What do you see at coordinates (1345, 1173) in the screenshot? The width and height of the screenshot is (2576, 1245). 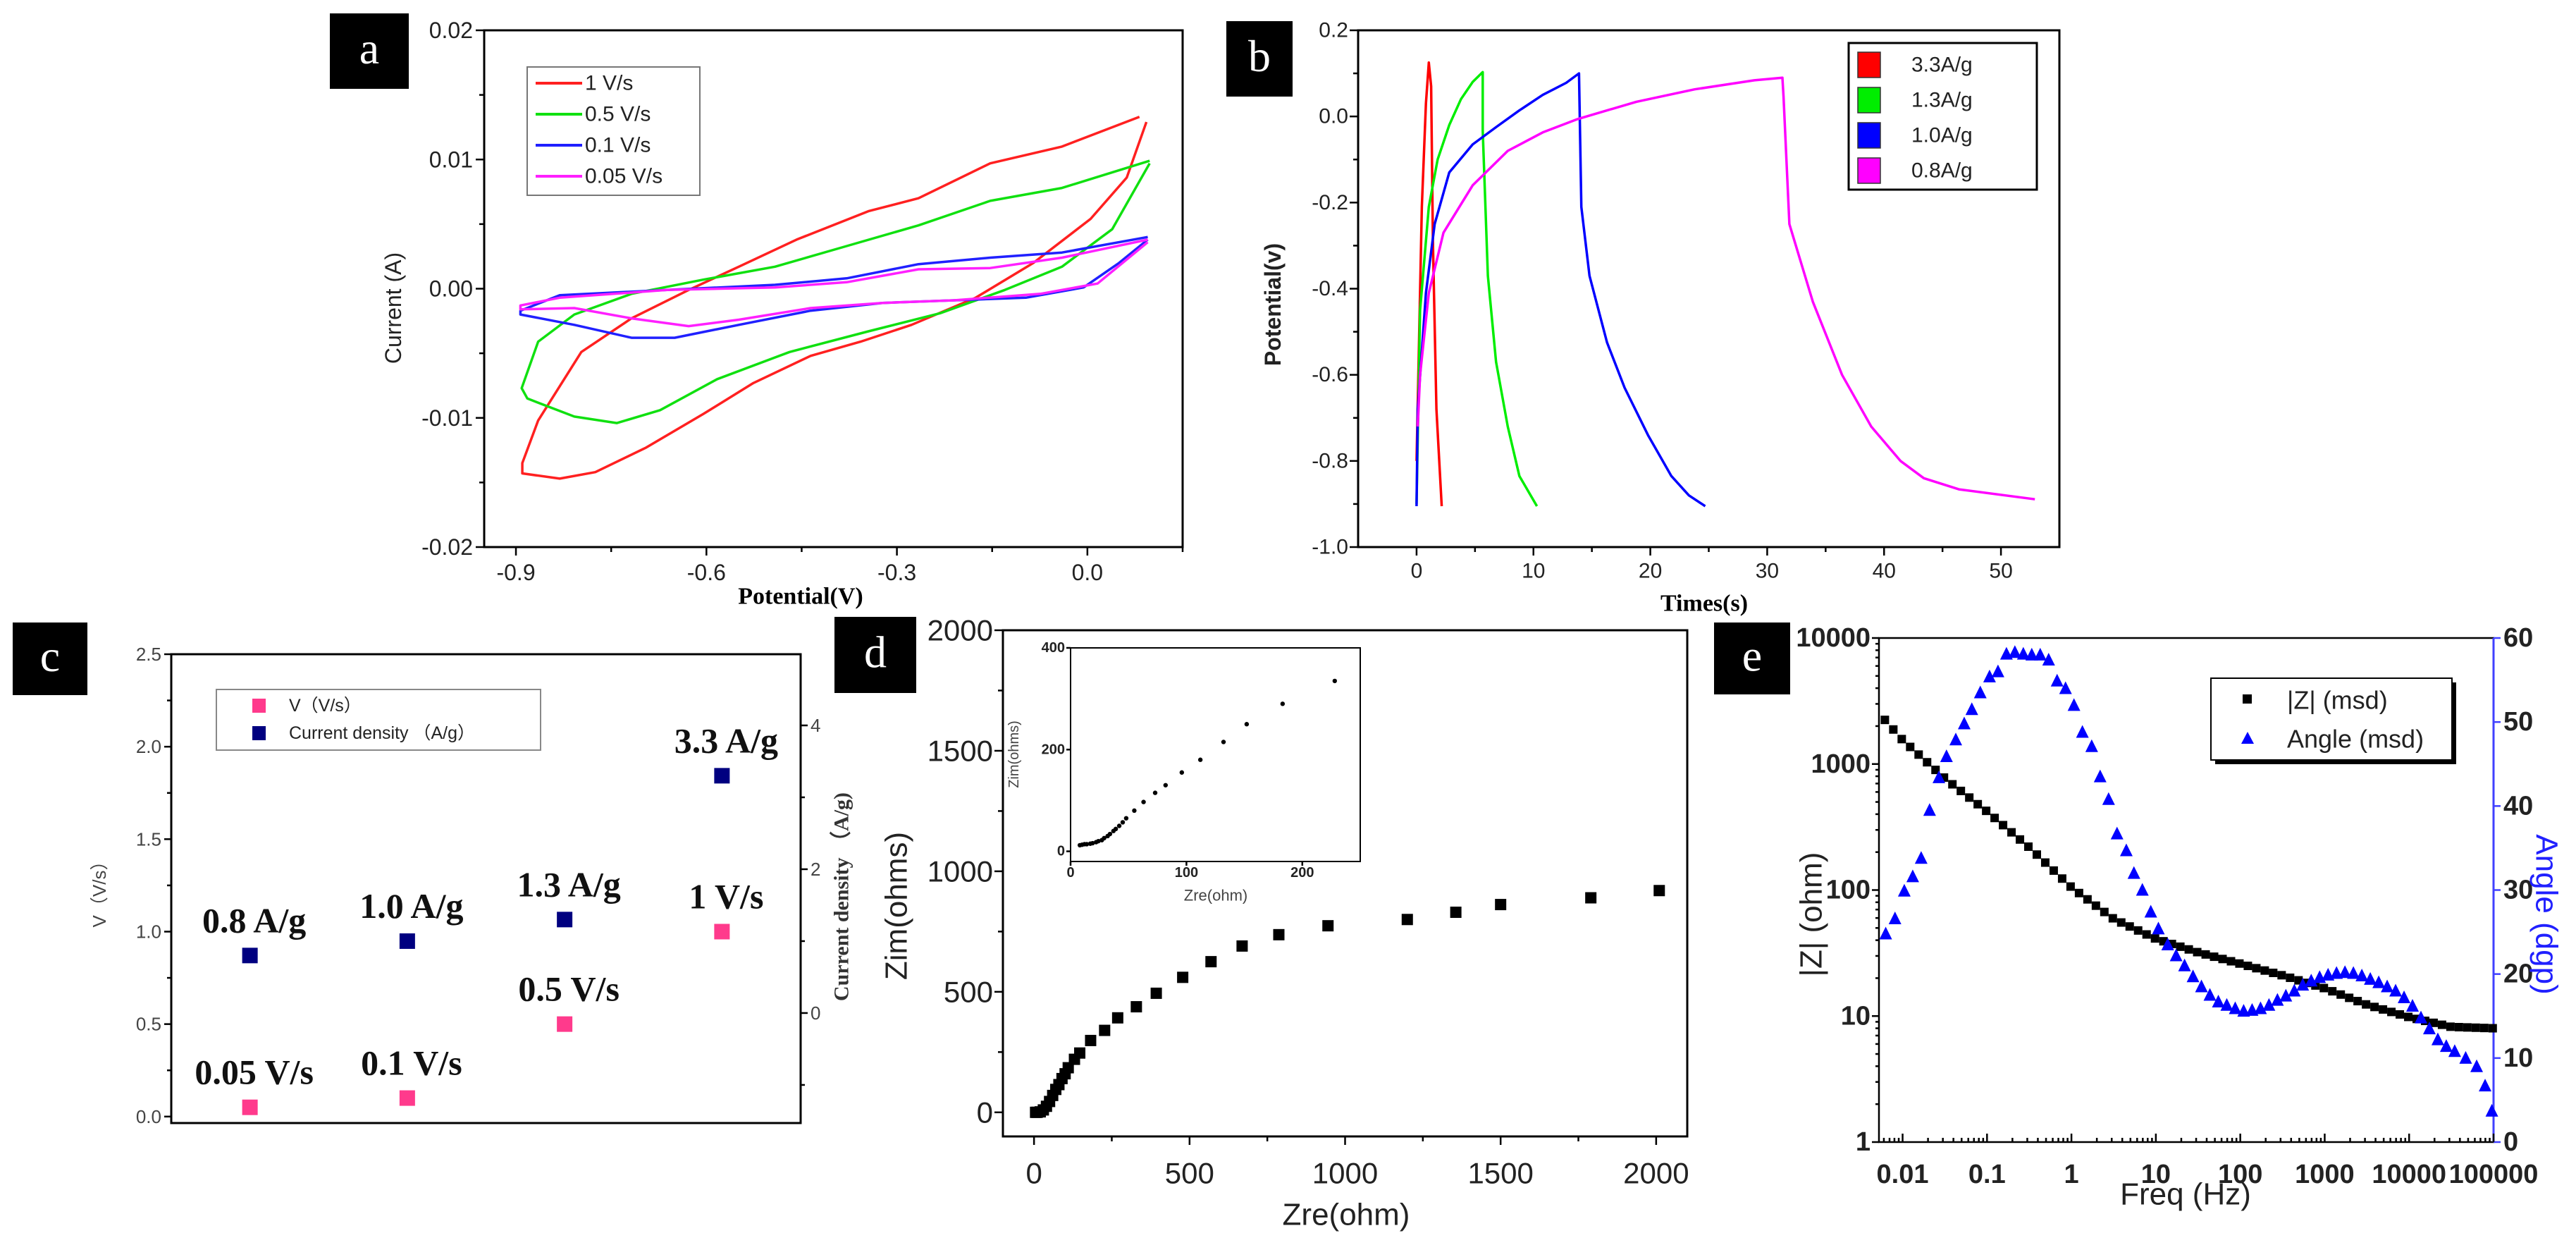 I see `x-tick-label: 1000` at bounding box center [1345, 1173].